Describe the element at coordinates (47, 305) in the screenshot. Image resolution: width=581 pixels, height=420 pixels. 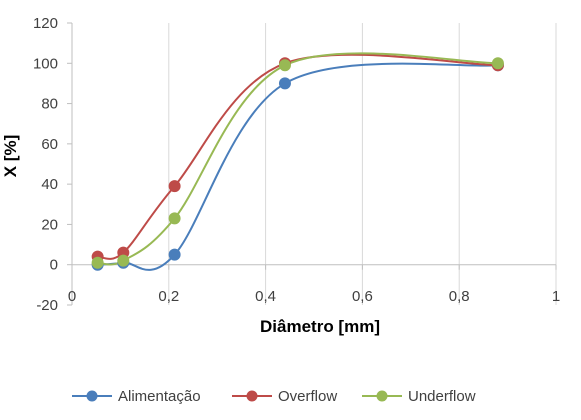
I see `y-tick-label: -20` at that location.